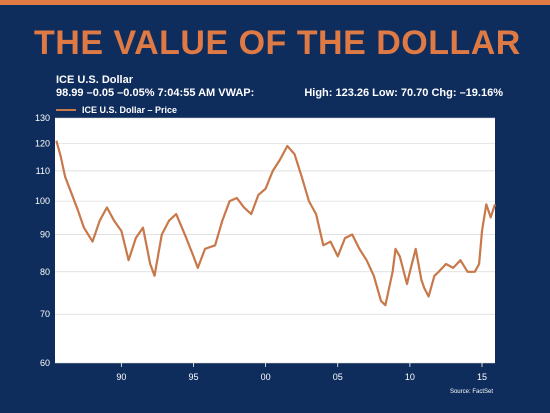  Describe the element at coordinates (130, 110) in the screenshot. I see `legend-label: ICE U.S. Dollar – Price` at that location.